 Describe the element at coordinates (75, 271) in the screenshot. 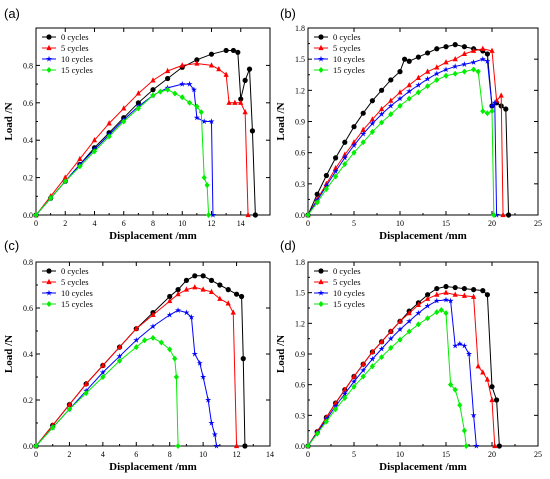

I see `legend-entry: 0 cycles` at that location.